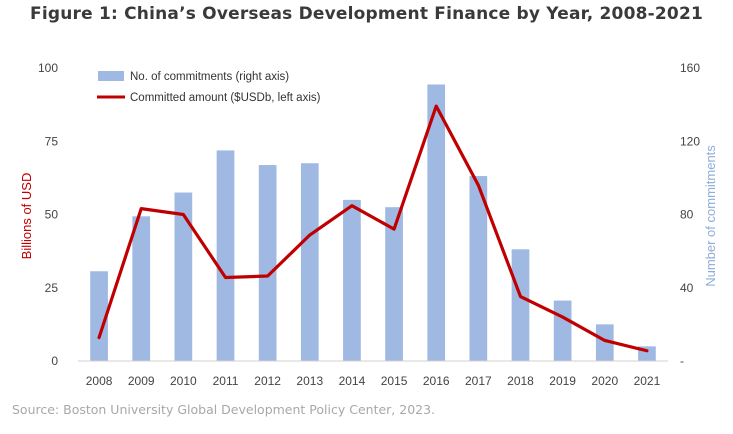 The height and width of the screenshot is (434, 733). I want to click on y2-axis-ticks: - 40 80 120 160, so click(690, 214).